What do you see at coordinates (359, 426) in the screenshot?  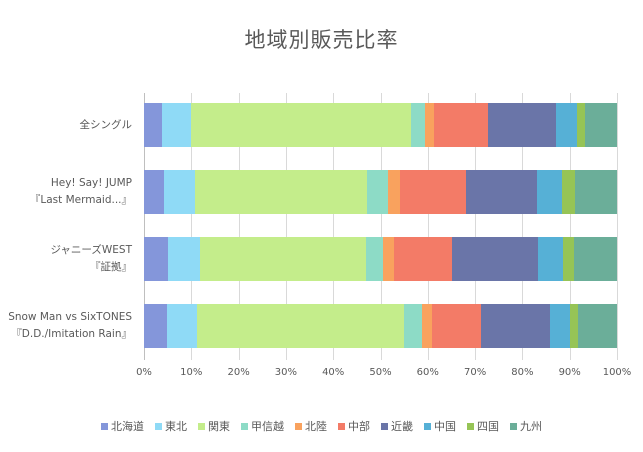 I see `legend-label: 中部` at bounding box center [359, 426].